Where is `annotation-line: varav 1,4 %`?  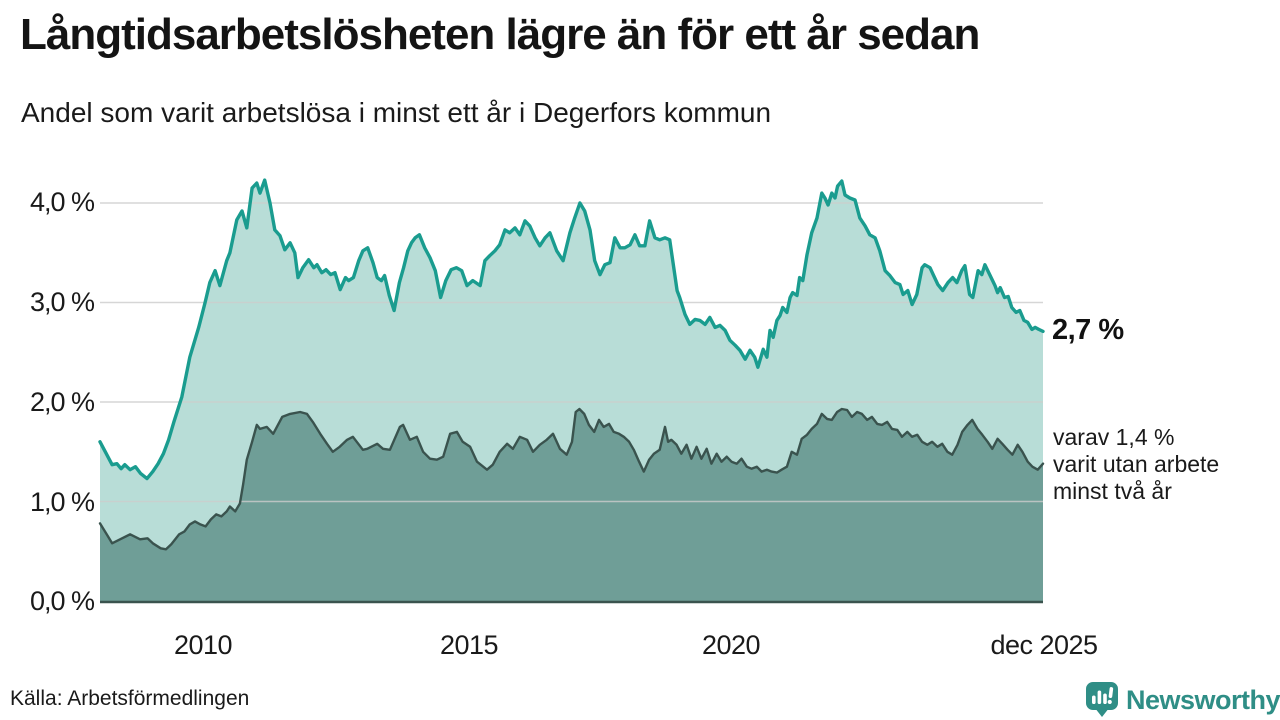
annotation-line: varav 1,4 % is located at coordinates (1114, 437).